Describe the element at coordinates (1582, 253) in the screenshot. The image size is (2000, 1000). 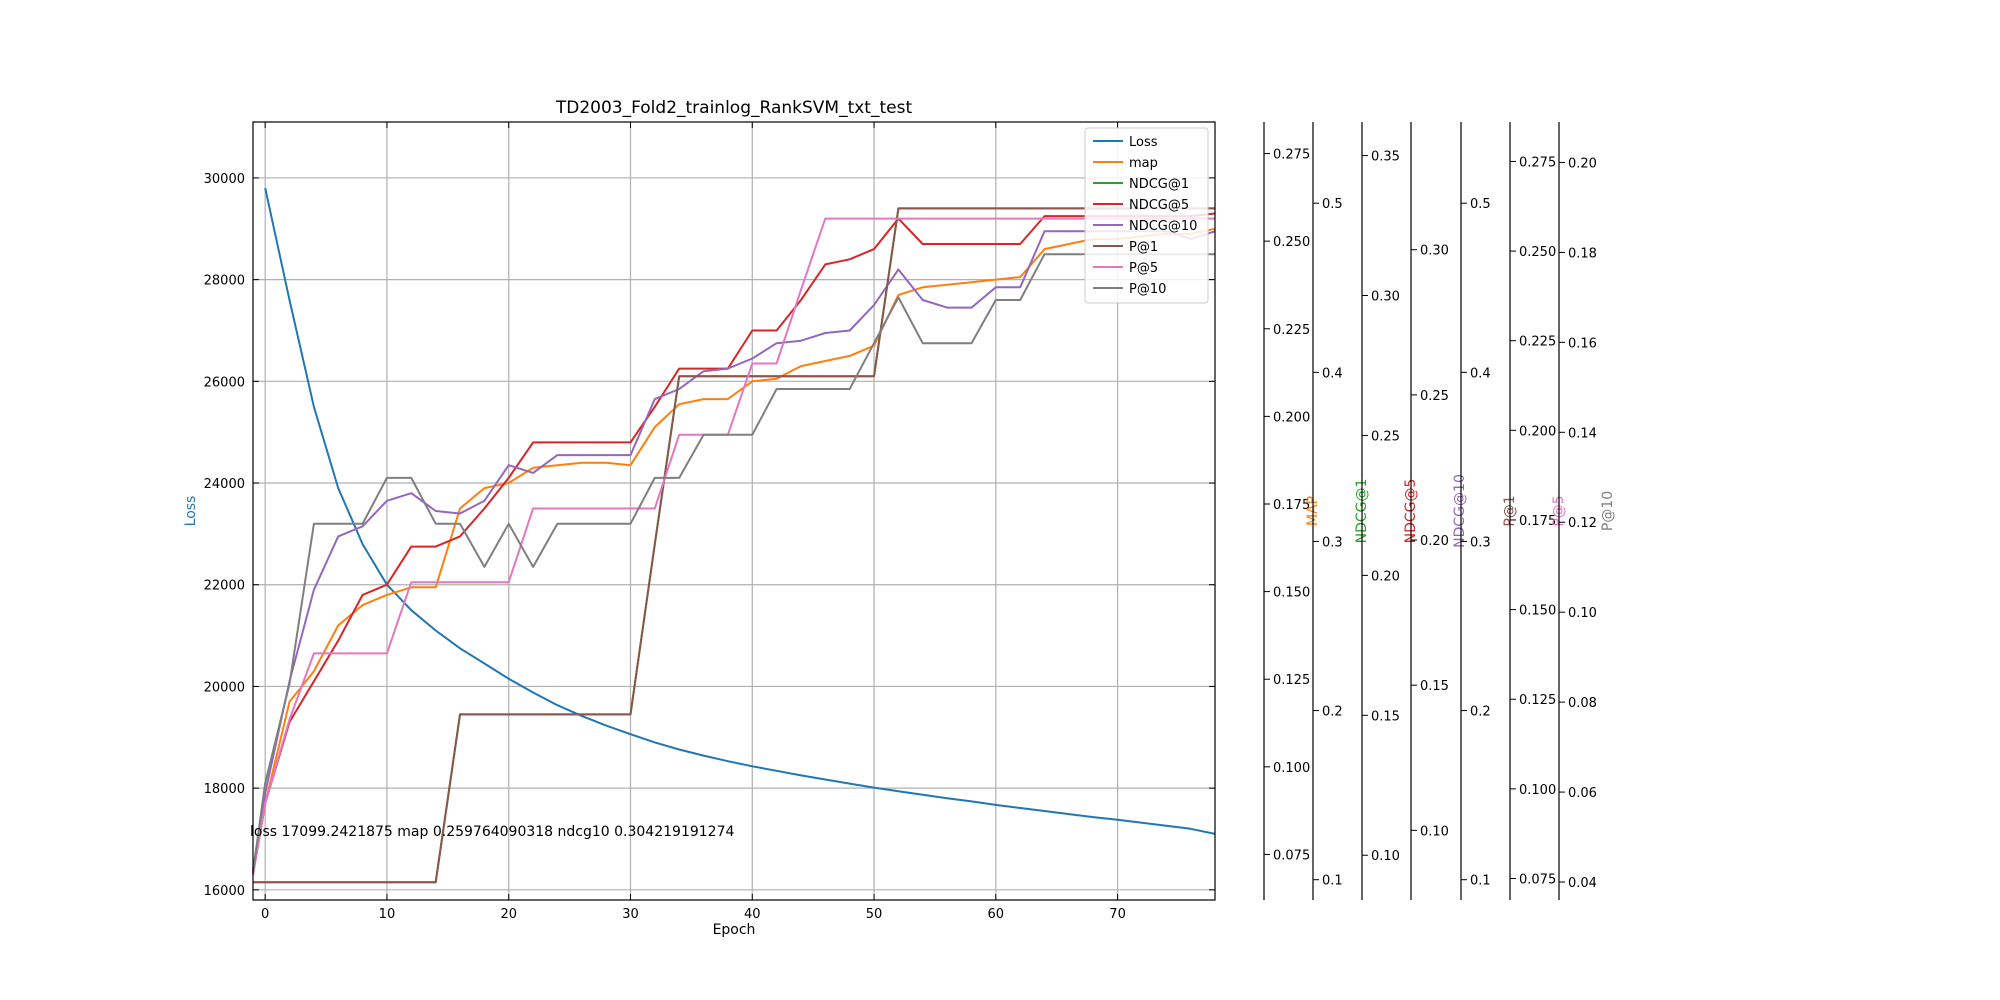
I see `secondary-axis-tick-label: 0.18` at that location.